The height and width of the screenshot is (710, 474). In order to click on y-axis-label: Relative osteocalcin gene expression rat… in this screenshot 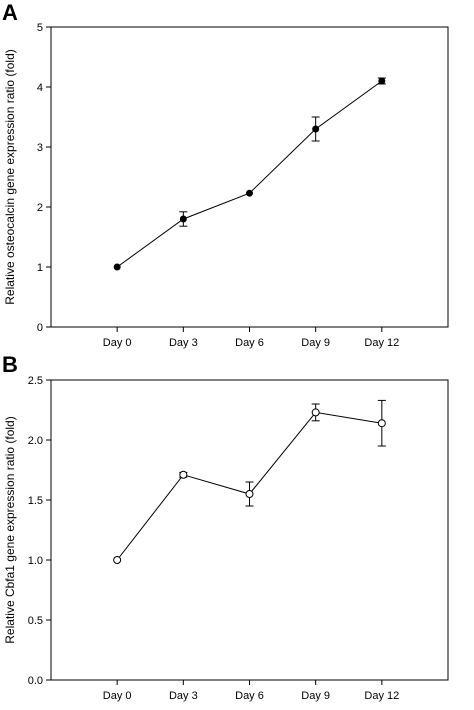, I will do `click(10, 176)`.